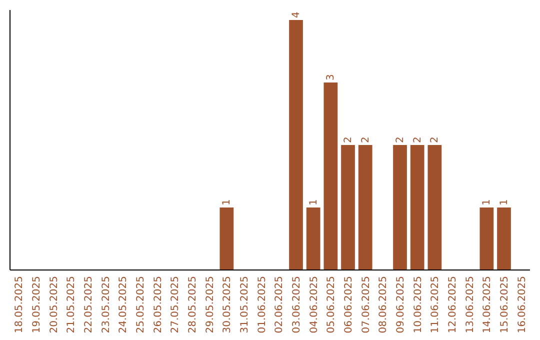  Describe the element at coordinates (505, 305) in the screenshot. I see `x-tick-label: 15.06.2025` at that location.